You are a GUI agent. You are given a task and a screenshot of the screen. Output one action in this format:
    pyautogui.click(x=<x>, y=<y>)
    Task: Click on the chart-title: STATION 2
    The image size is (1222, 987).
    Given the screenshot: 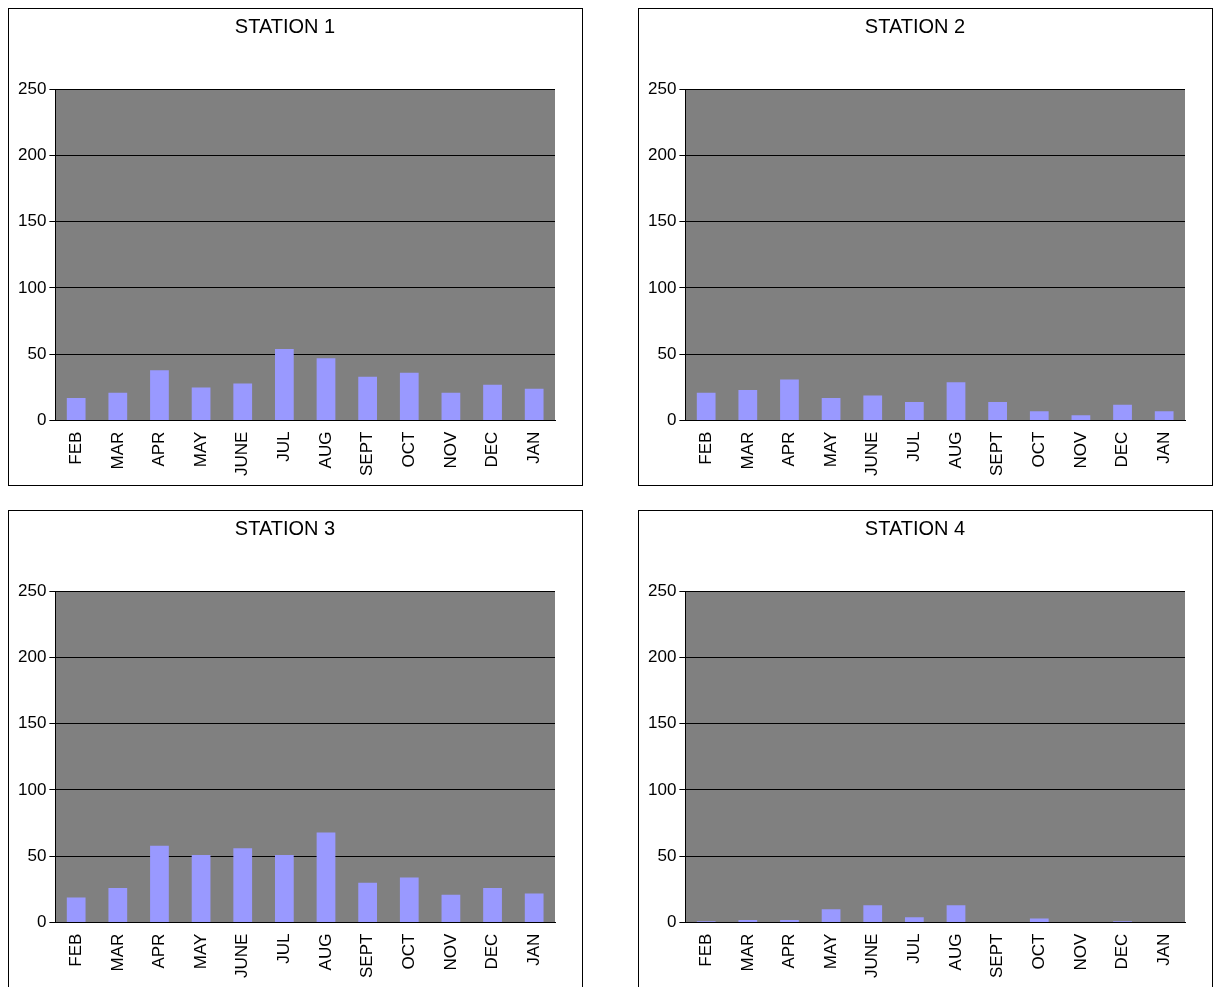 What is the action you would take?
    pyautogui.click(x=915, y=25)
    